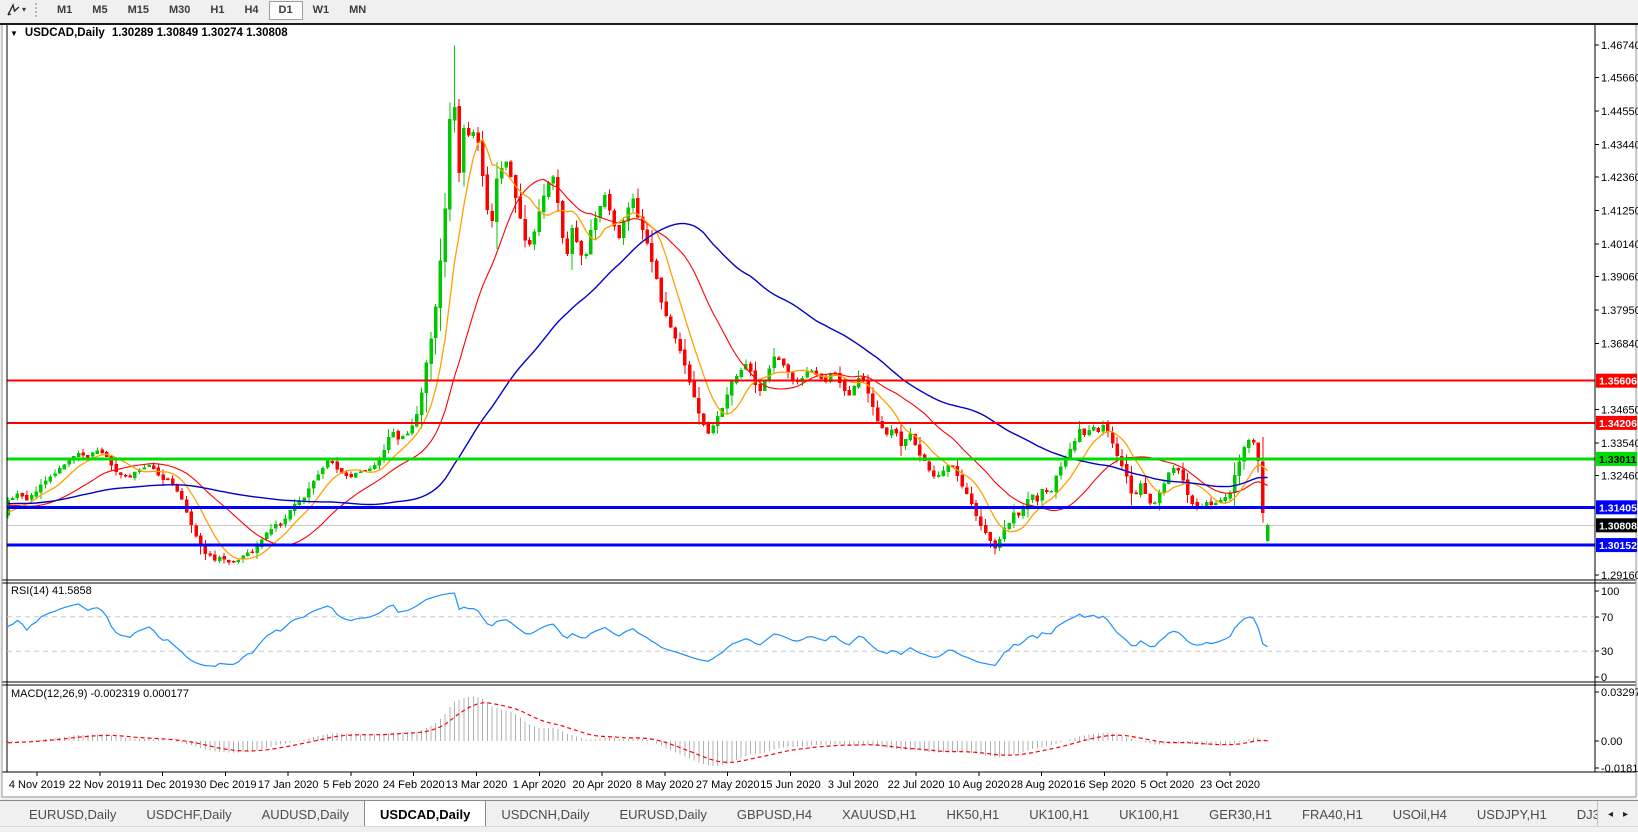  What do you see at coordinates (251, 9) in the screenshot?
I see `timeframe-button-h4: H4` at bounding box center [251, 9].